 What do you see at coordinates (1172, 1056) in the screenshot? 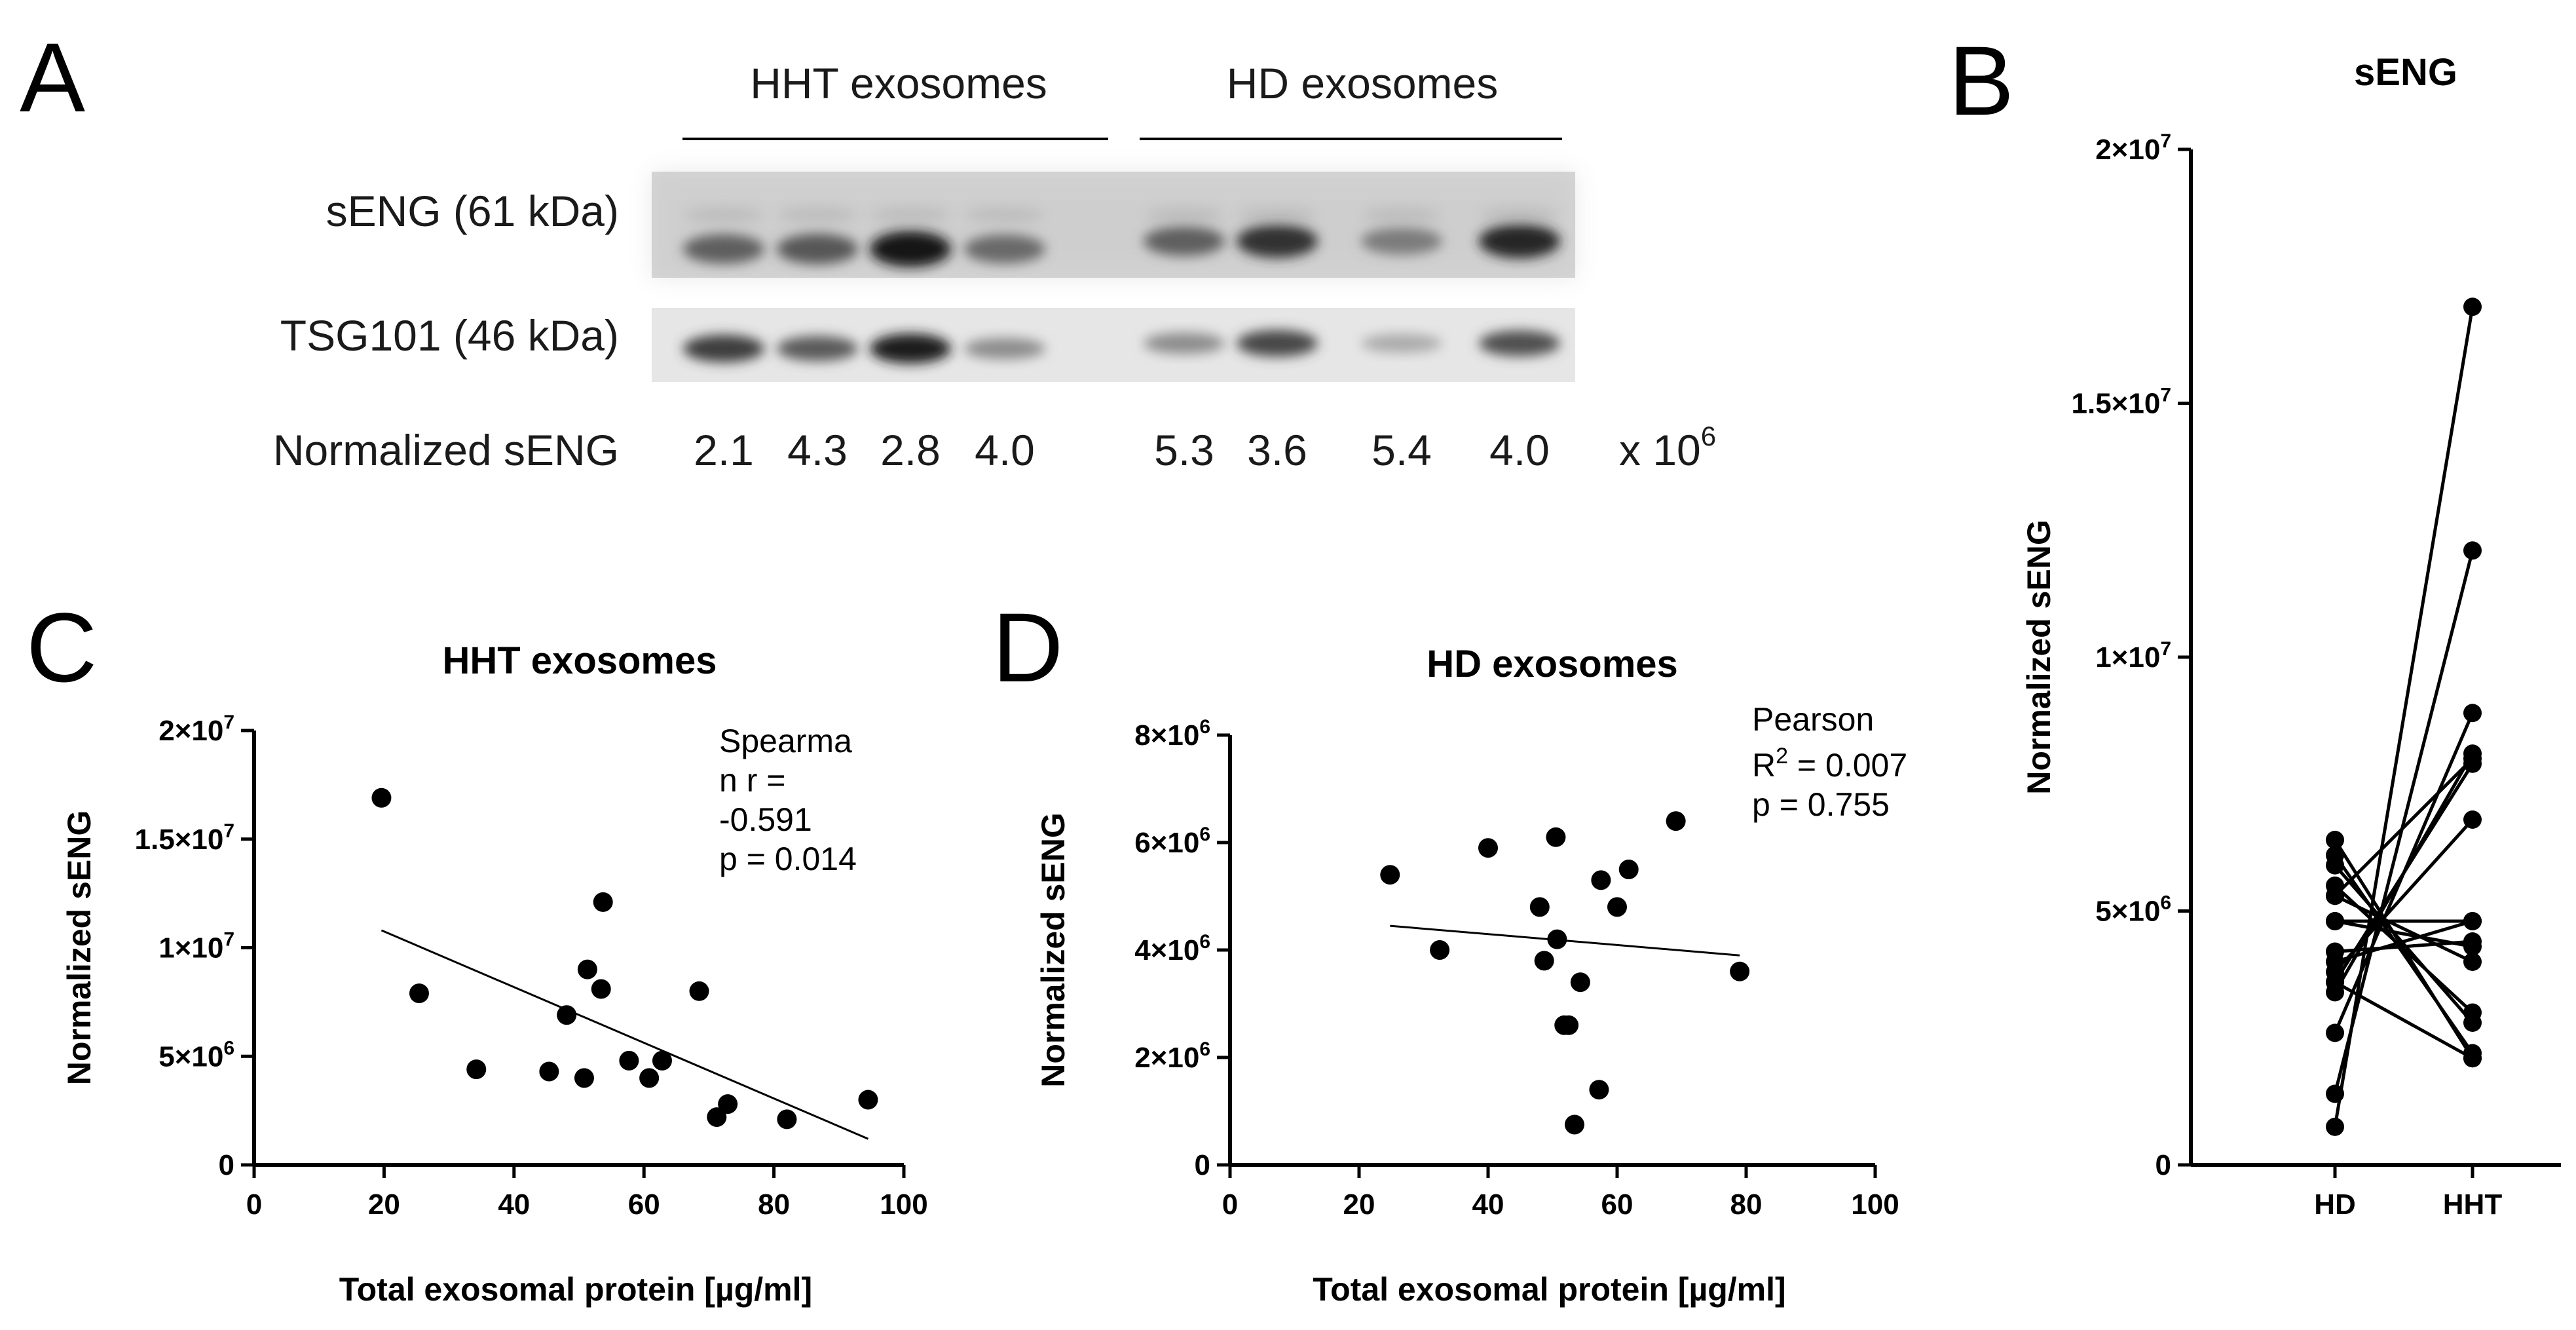
I see `y-tick-label: 2×10⁶` at bounding box center [1172, 1056].